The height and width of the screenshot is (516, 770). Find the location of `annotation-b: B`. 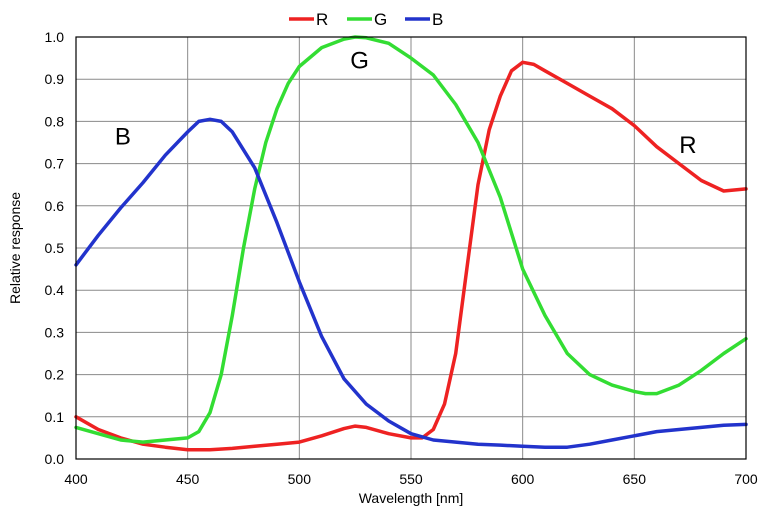

annotation-b: B is located at coordinates (123, 137).